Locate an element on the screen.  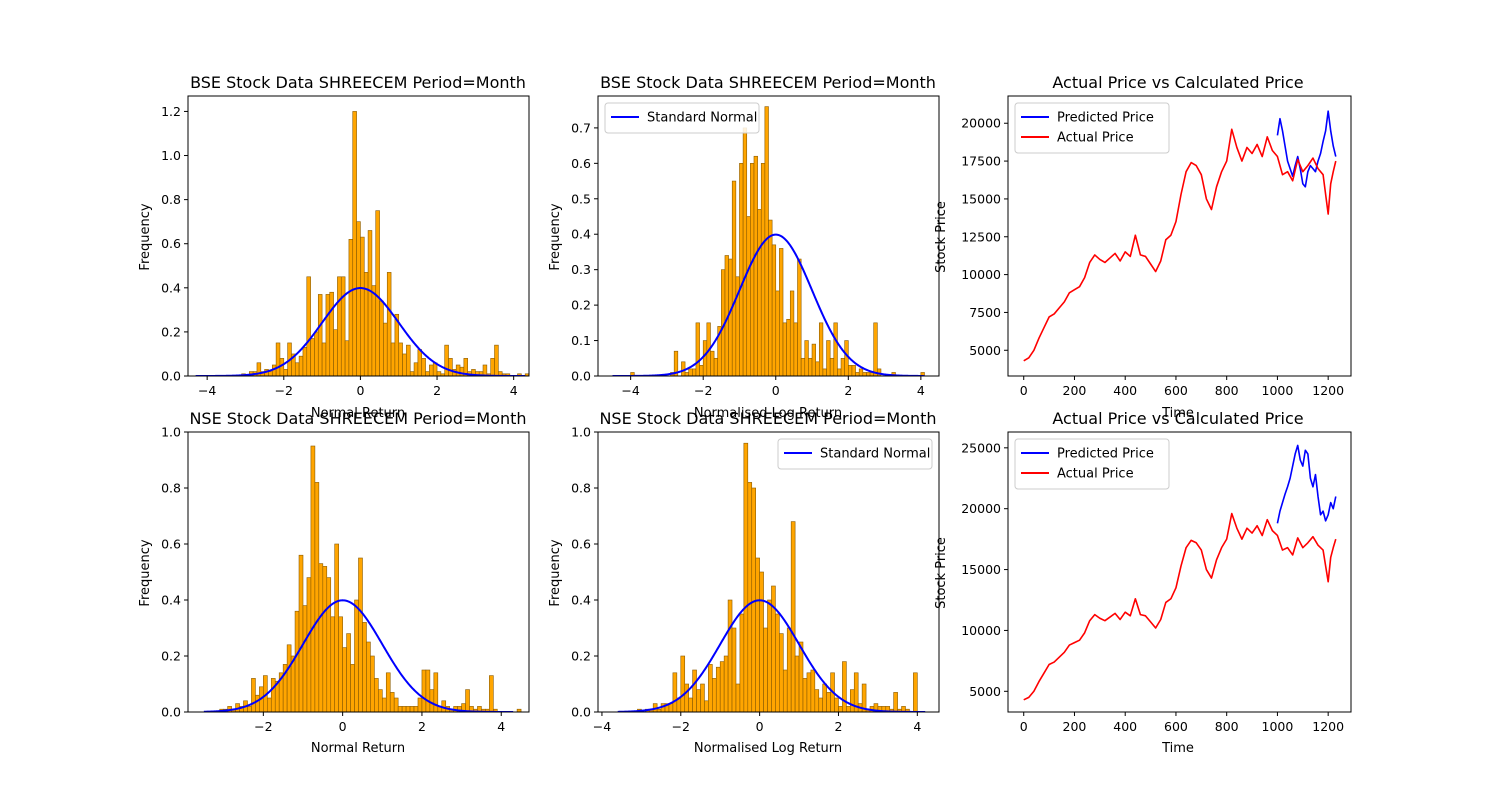
legend: Predicted Price Actual Price is located at coordinates (1092, 464).